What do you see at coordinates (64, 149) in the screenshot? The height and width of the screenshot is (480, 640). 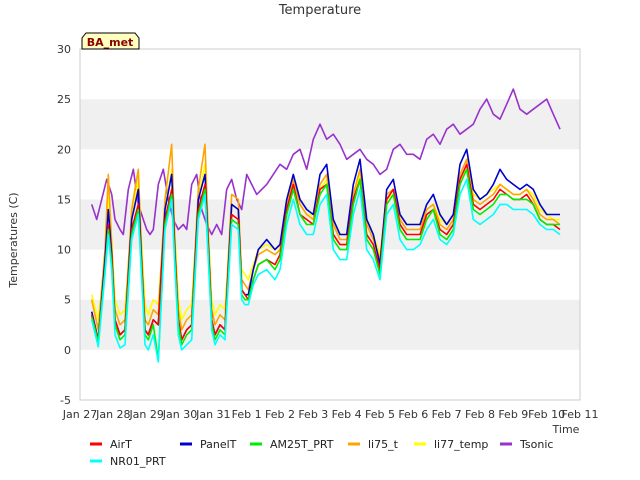 I see `y-tick-label: 20` at bounding box center [64, 149].